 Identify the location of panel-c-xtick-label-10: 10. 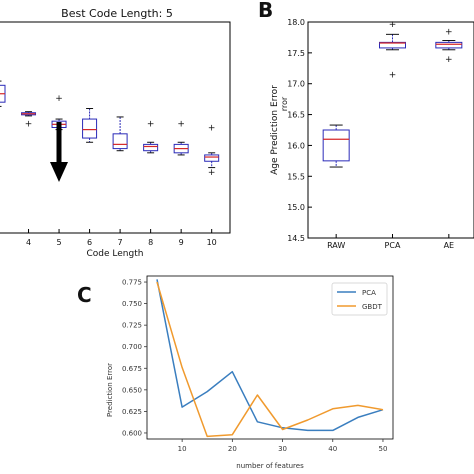
(182, 449).